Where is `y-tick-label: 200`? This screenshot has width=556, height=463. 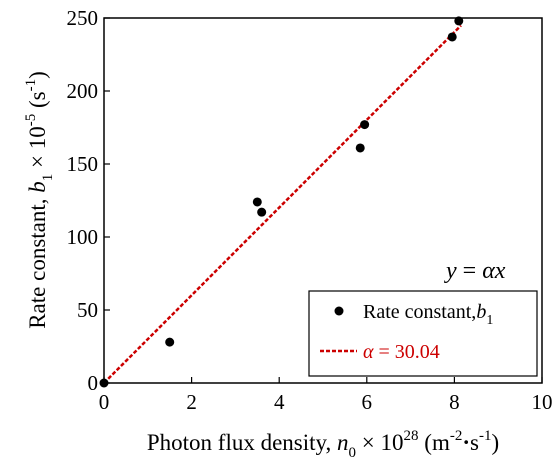 y-tick-label: 200 is located at coordinates (83, 91).